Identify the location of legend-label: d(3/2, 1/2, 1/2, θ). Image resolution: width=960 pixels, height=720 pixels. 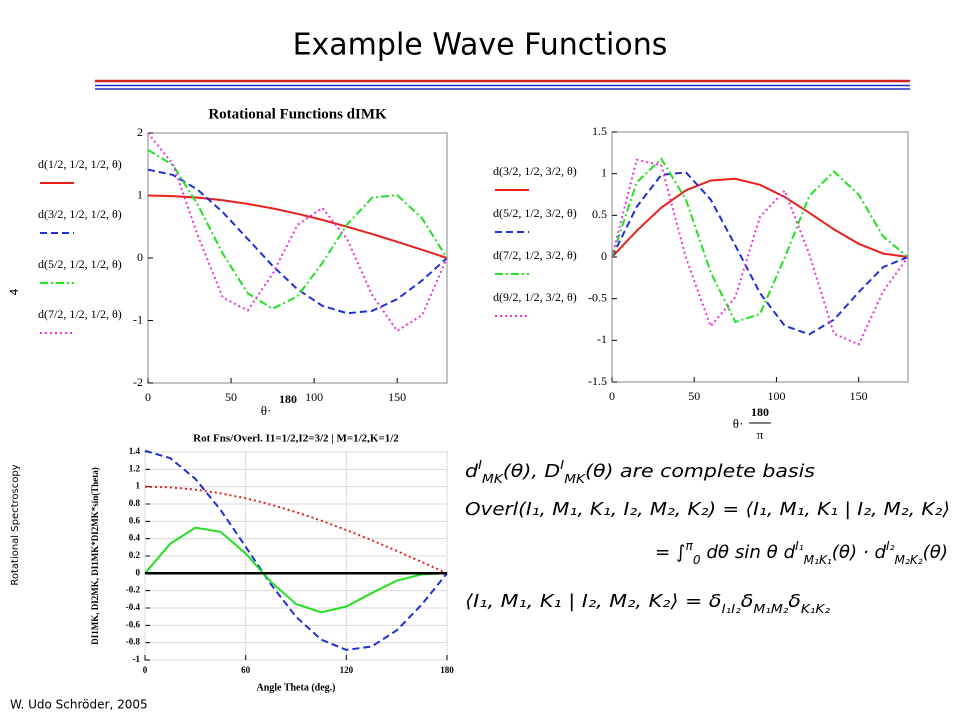
(80, 214).